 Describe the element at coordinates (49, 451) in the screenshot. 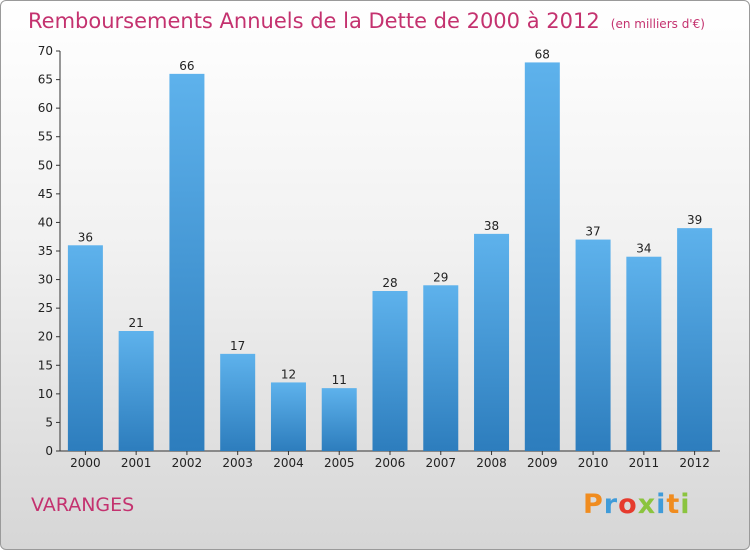

I see `y-tick-label: 0` at that location.